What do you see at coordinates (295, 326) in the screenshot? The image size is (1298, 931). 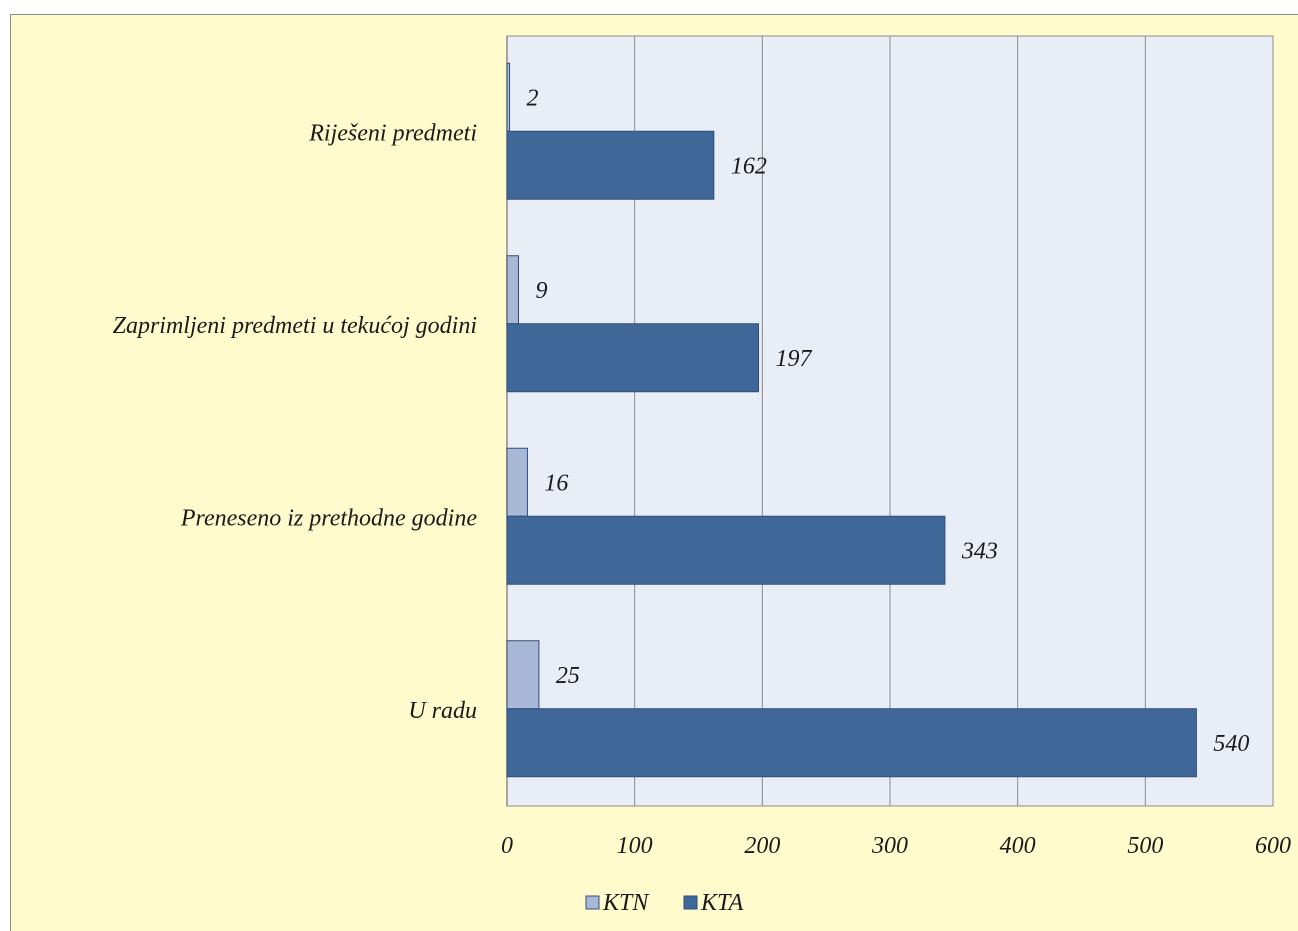 I see `category-label: Zaprimljeni predmeti u tekućoj godini` at bounding box center [295, 326].